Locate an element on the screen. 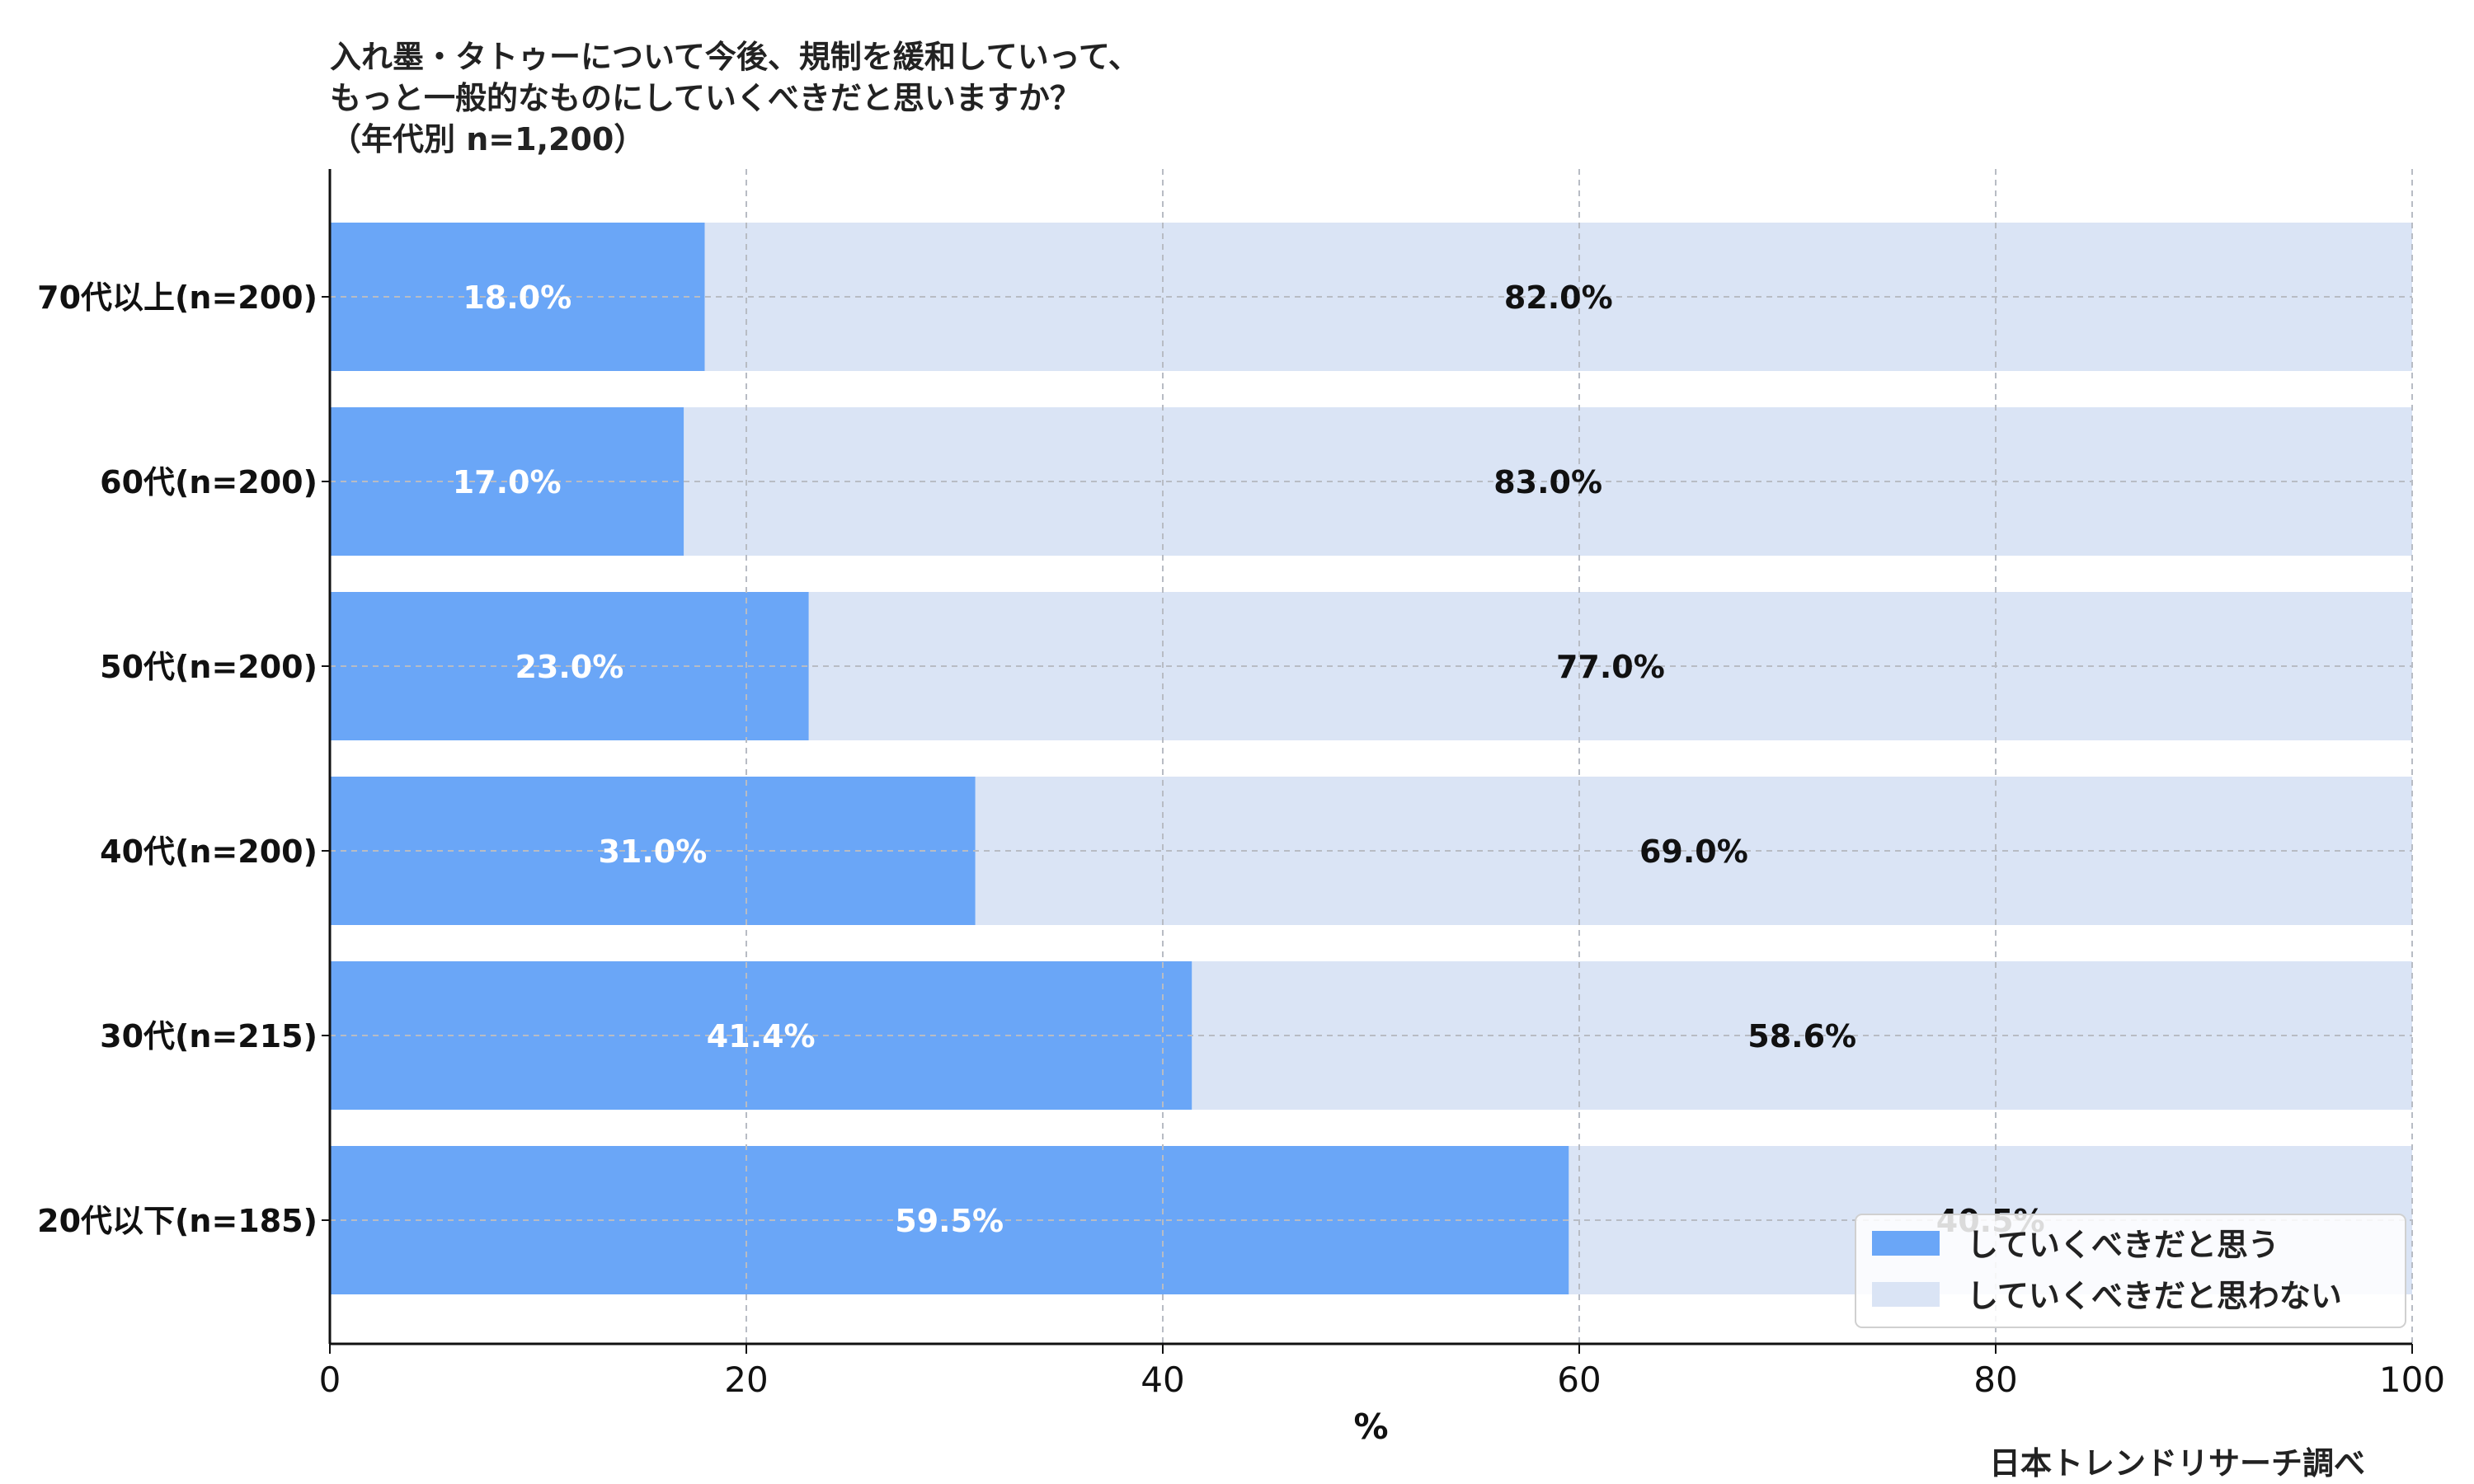 The height and width of the screenshot is (1484, 2474). data-label: 77.0% is located at coordinates (1610, 667).